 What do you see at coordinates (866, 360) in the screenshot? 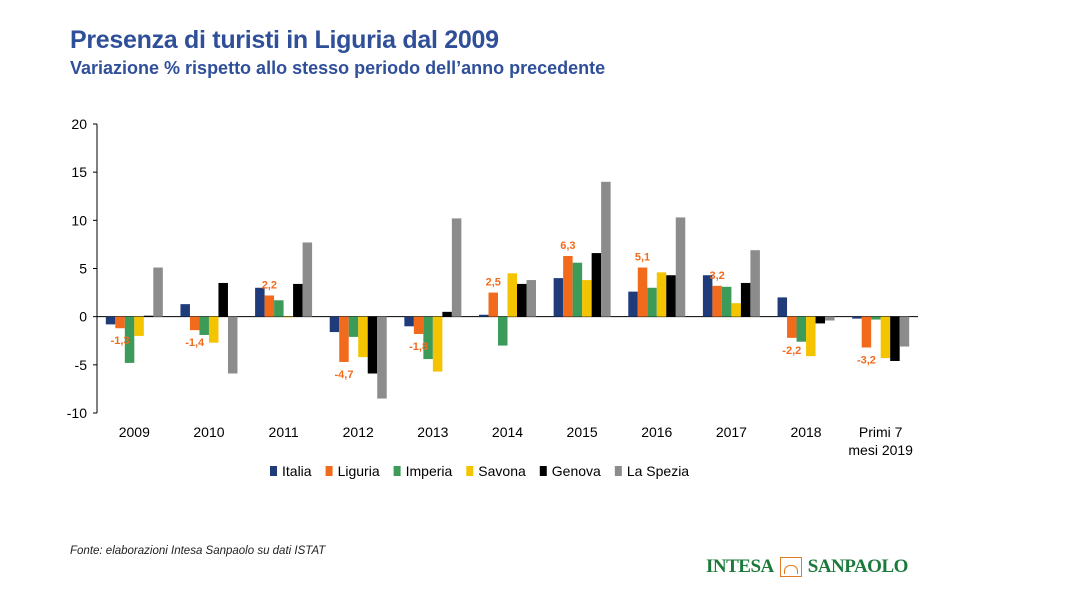
I see `data-label: -3,2` at bounding box center [866, 360].